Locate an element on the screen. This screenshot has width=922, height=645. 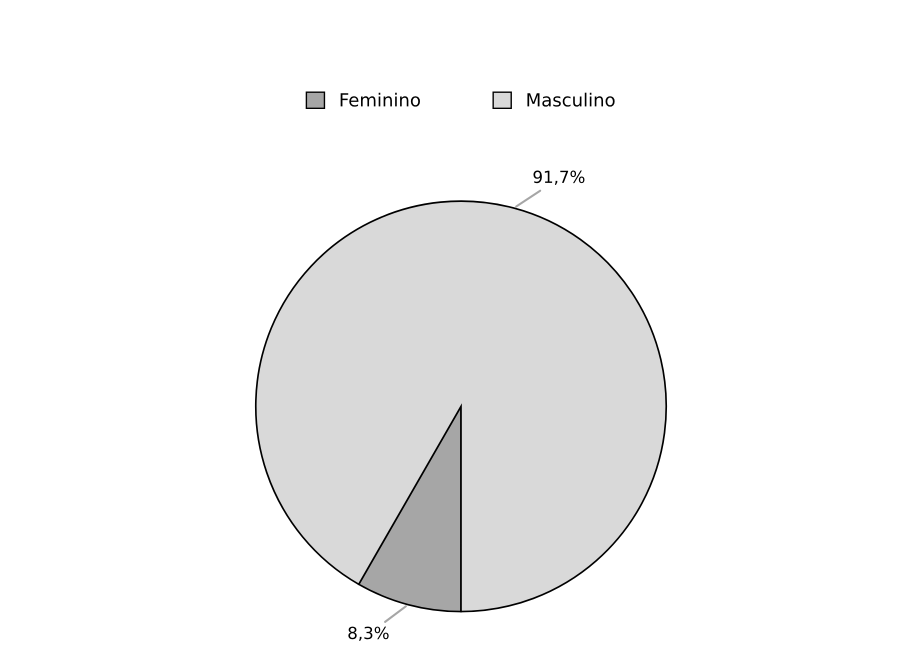
data-label: 8,3% is located at coordinates (368, 633).